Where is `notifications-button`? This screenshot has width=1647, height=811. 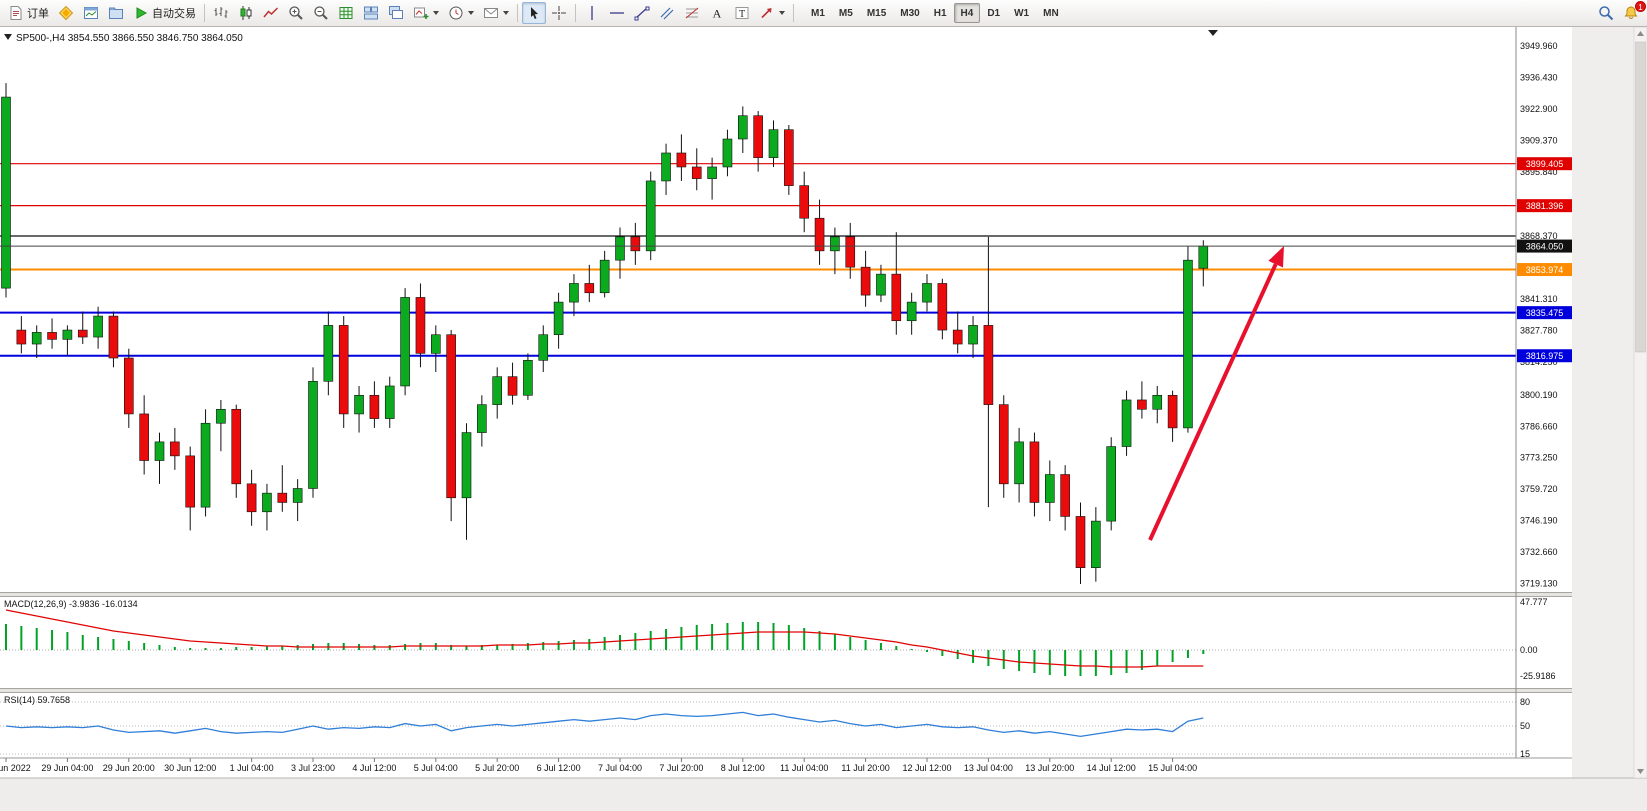
notifications-button is located at coordinates (1631, 13).